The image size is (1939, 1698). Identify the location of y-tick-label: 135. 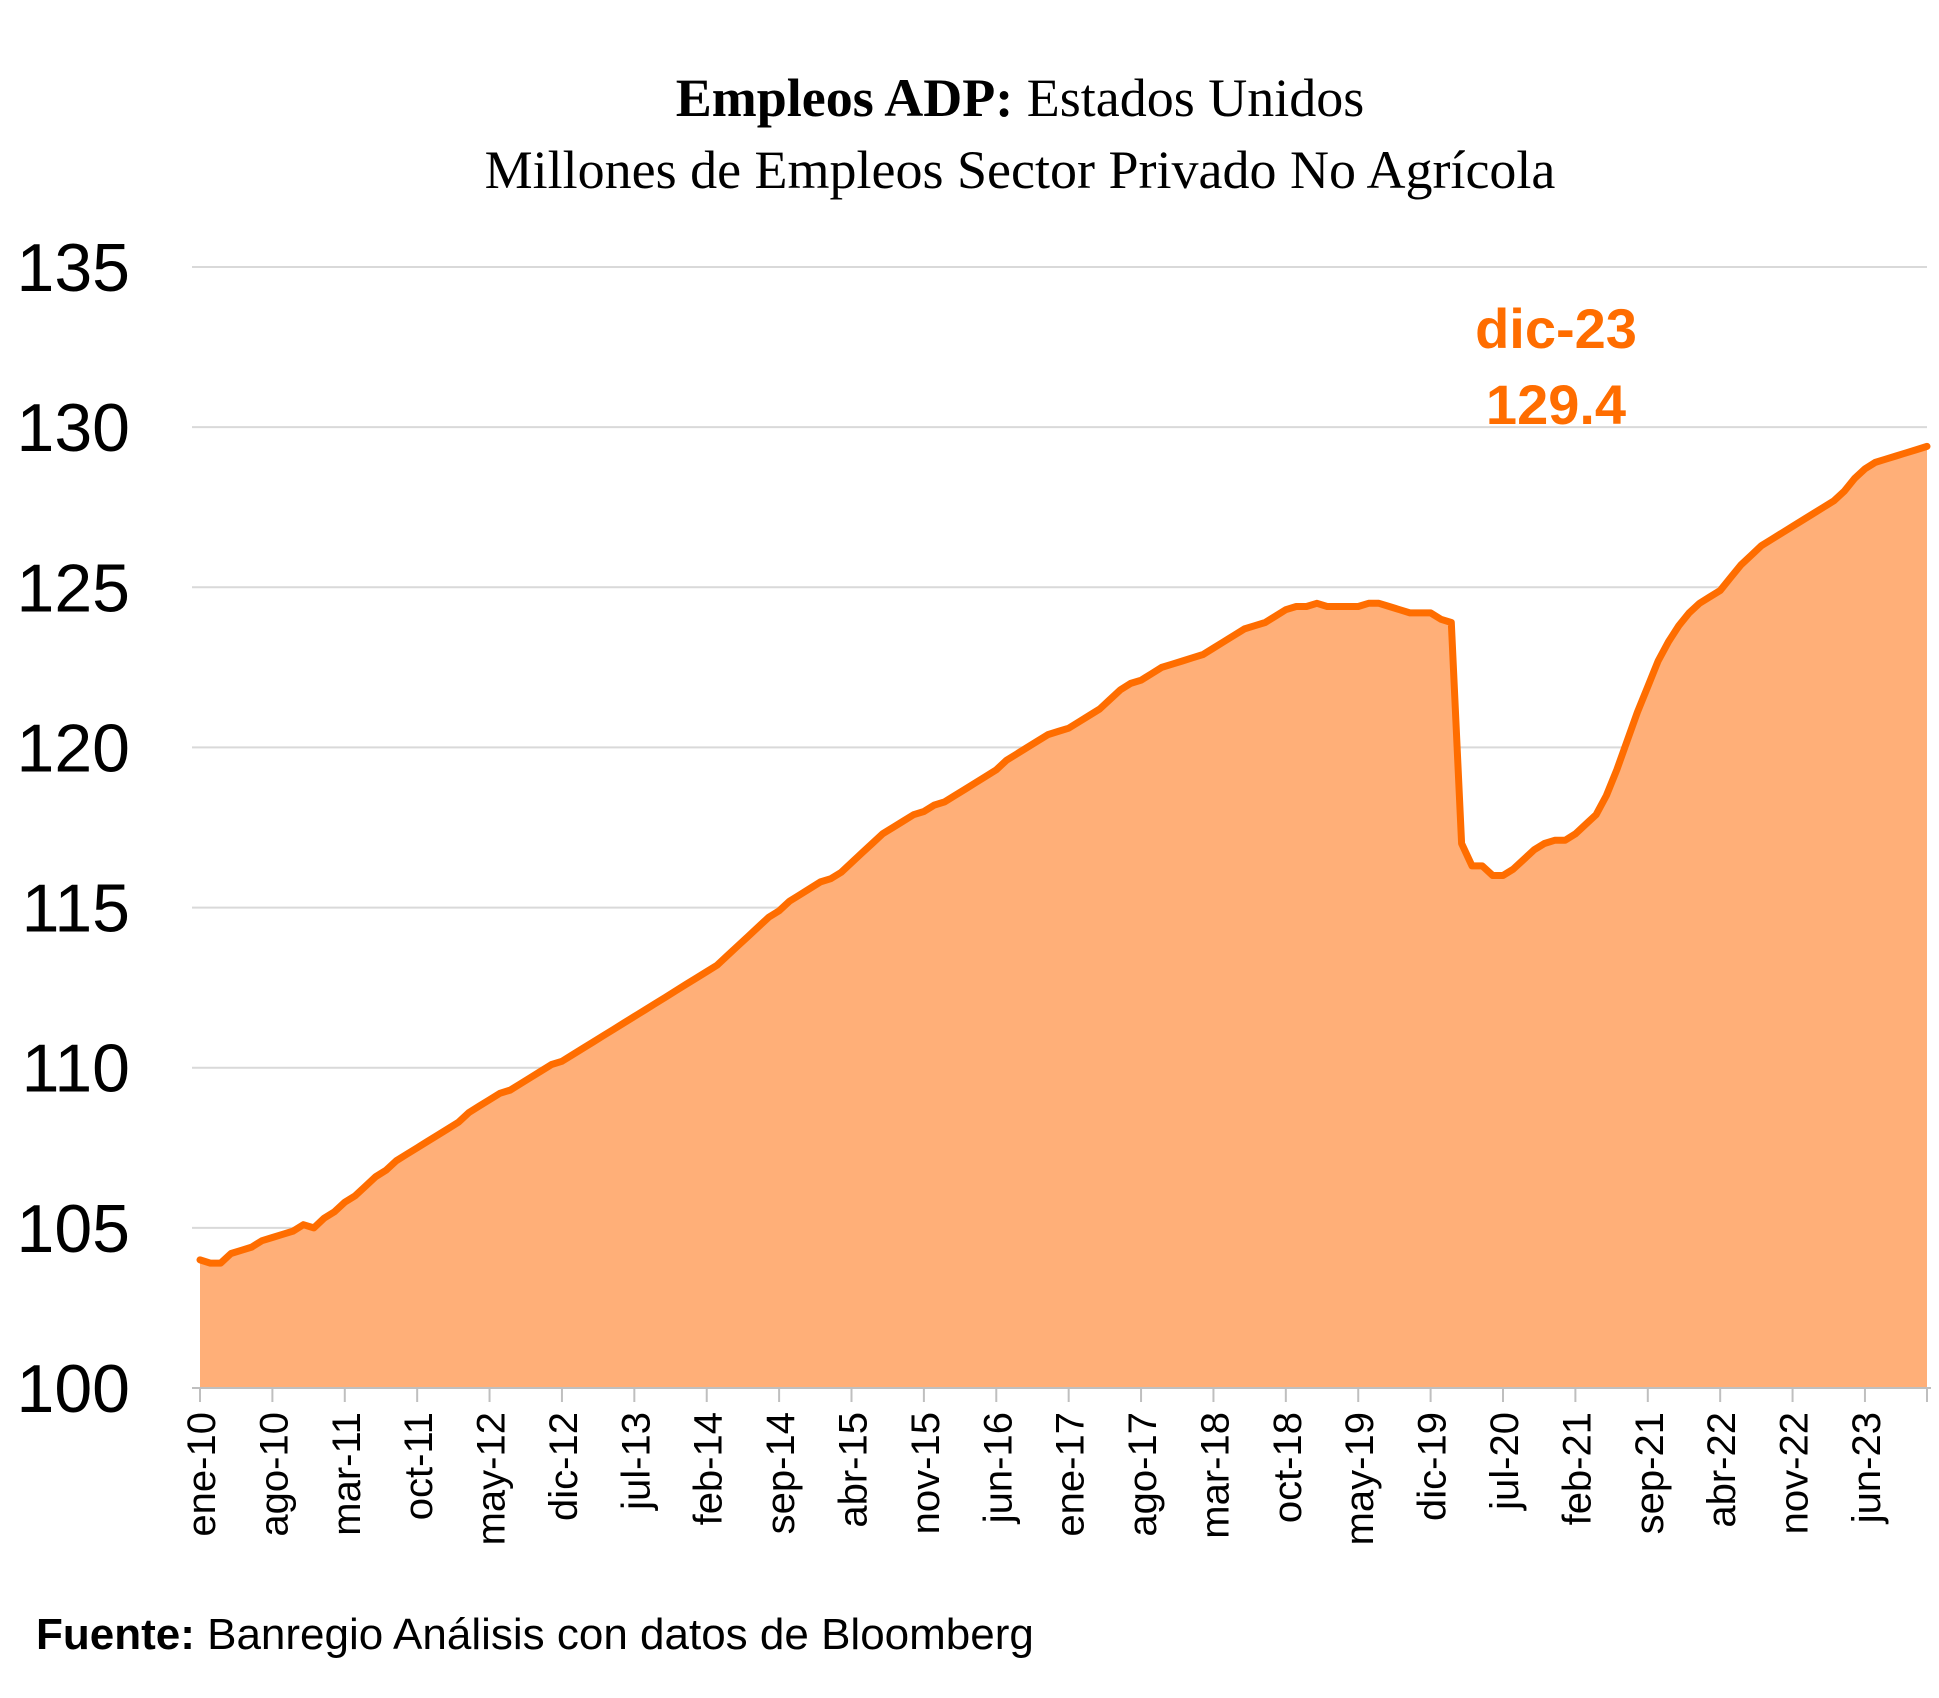
(73, 268).